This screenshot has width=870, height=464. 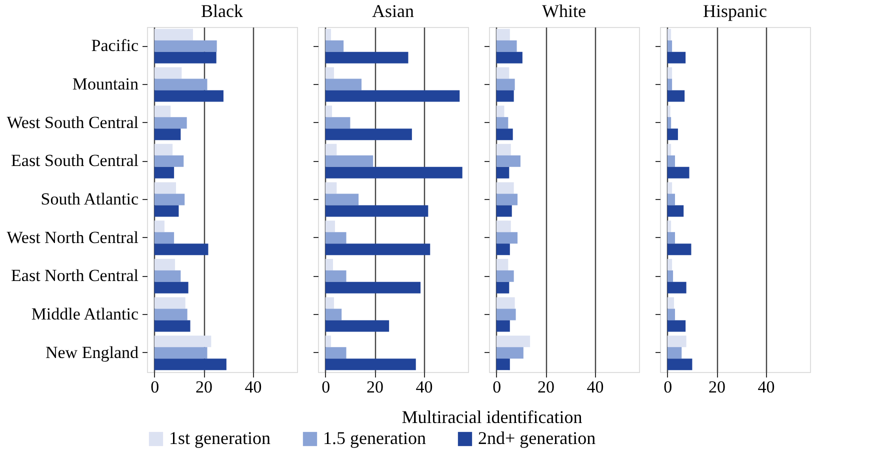 What do you see at coordinates (115, 46) in the screenshot?
I see `y-tick-label: Pacific` at bounding box center [115, 46].